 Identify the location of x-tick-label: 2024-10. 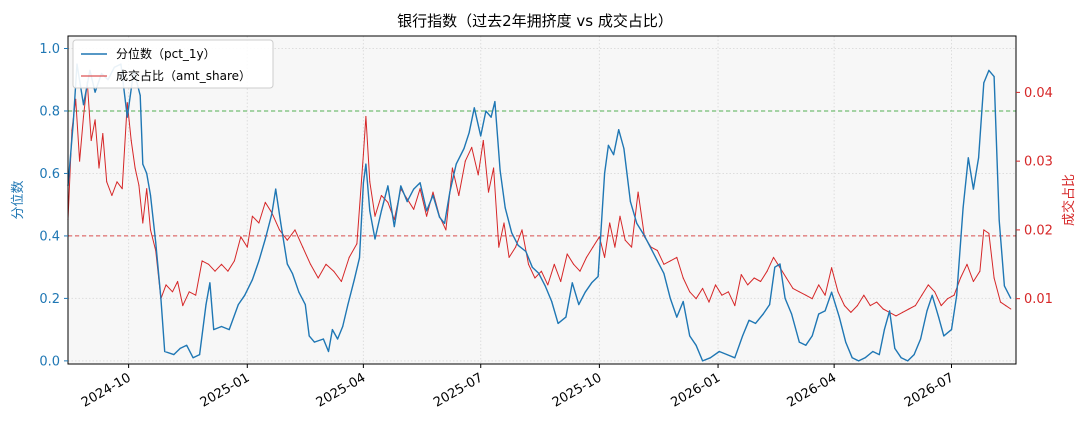
(106, 390).